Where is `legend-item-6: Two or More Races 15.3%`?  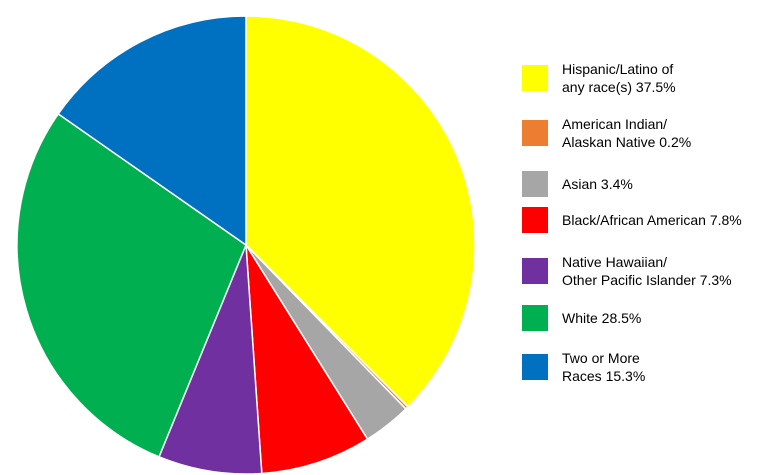
legend-item-6: Two or More Races 15.3% is located at coordinates (583, 367).